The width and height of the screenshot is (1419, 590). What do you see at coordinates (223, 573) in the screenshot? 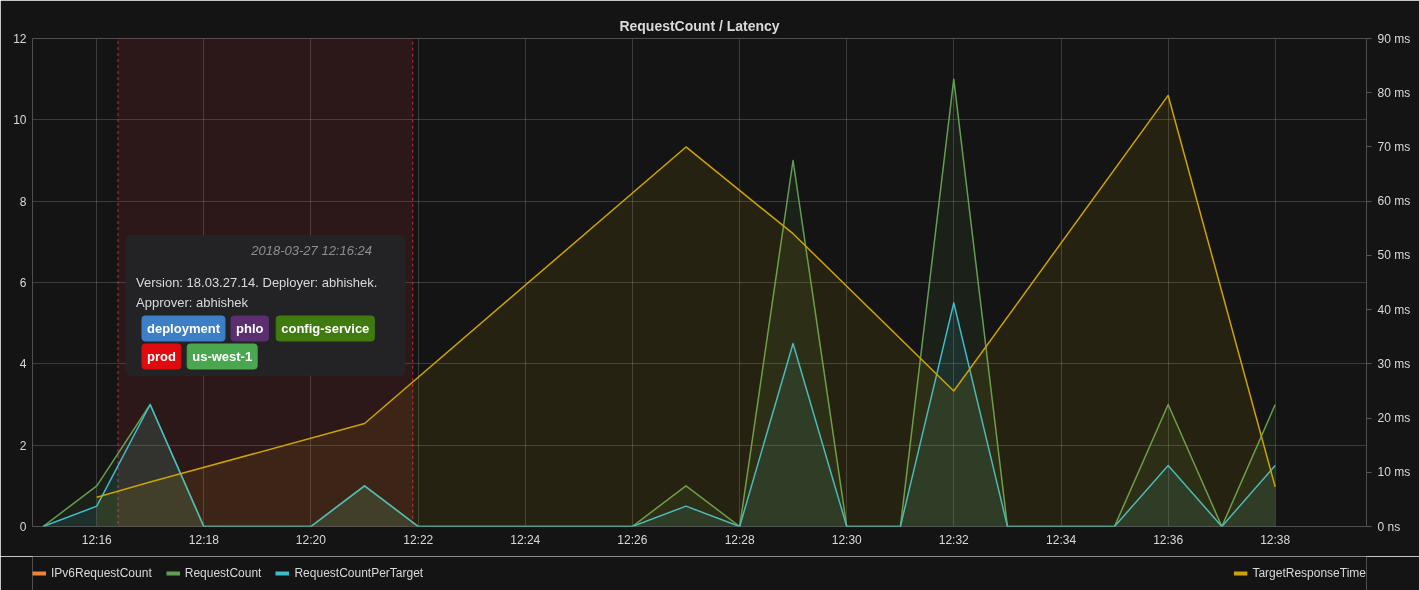
I see `legend-label: RequestCount` at bounding box center [223, 573].